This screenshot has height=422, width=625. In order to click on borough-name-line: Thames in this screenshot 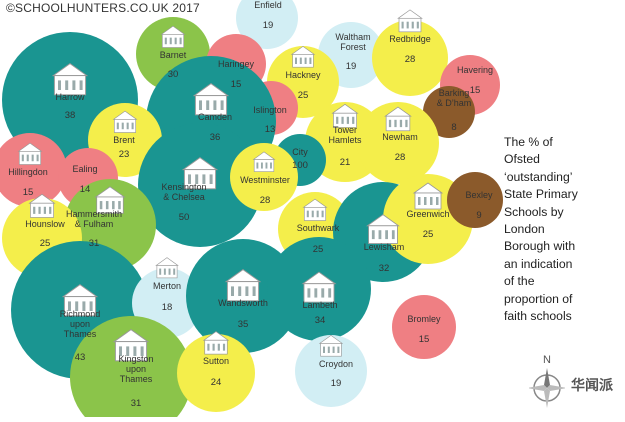, I will do `click(80, 334)`.